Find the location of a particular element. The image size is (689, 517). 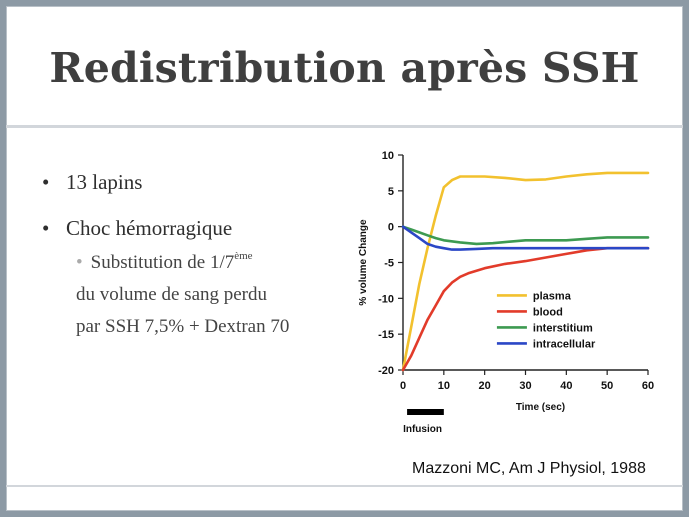

y-tick-label: -15 is located at coordinates (386, 335).